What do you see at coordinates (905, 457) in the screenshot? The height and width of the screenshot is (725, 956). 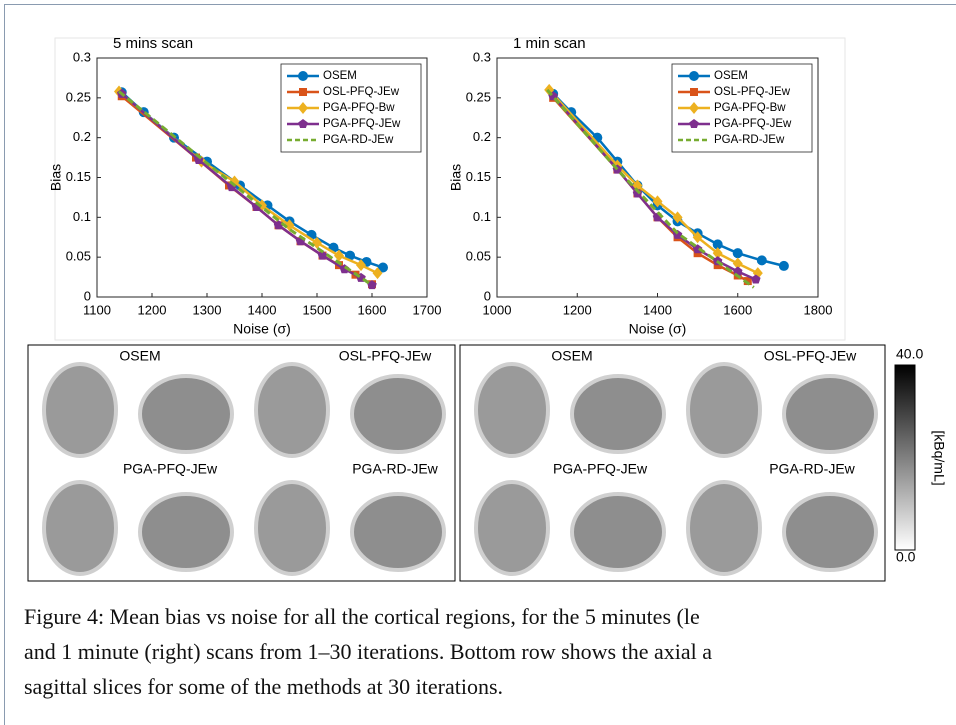 I see `colorbar` at bounding box center [905, 457].